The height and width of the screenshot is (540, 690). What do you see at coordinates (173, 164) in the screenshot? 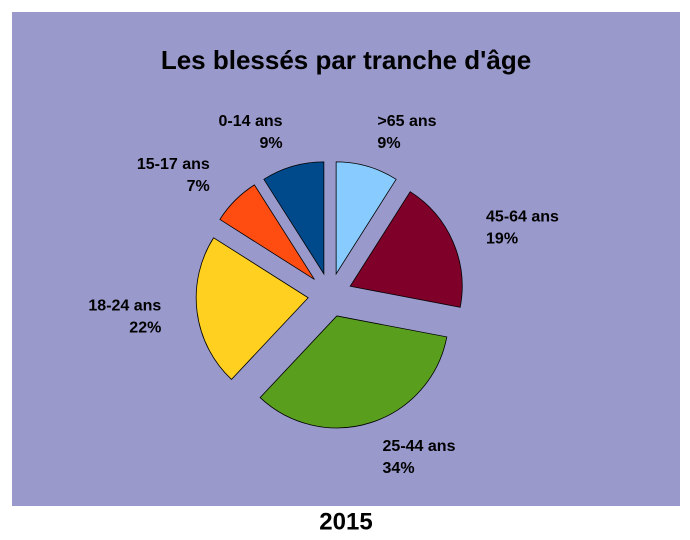
I see `slice-label: 15-17 ans` at bounding box center [173, 164].